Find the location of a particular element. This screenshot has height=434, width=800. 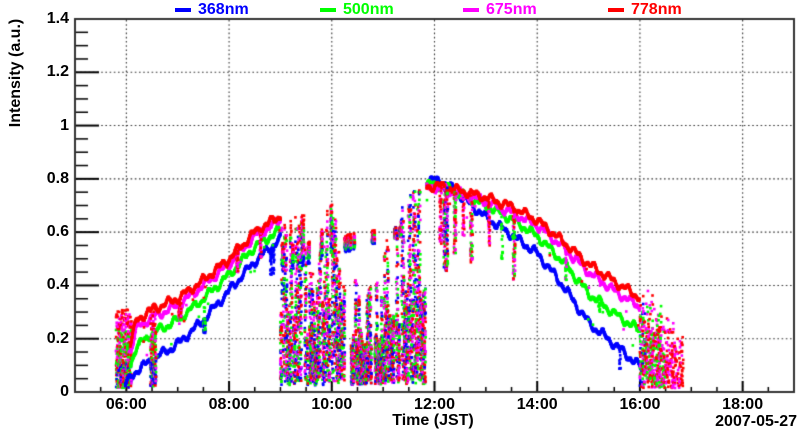

date-label: 2007-05-27 is located at coordinates (756, 421).